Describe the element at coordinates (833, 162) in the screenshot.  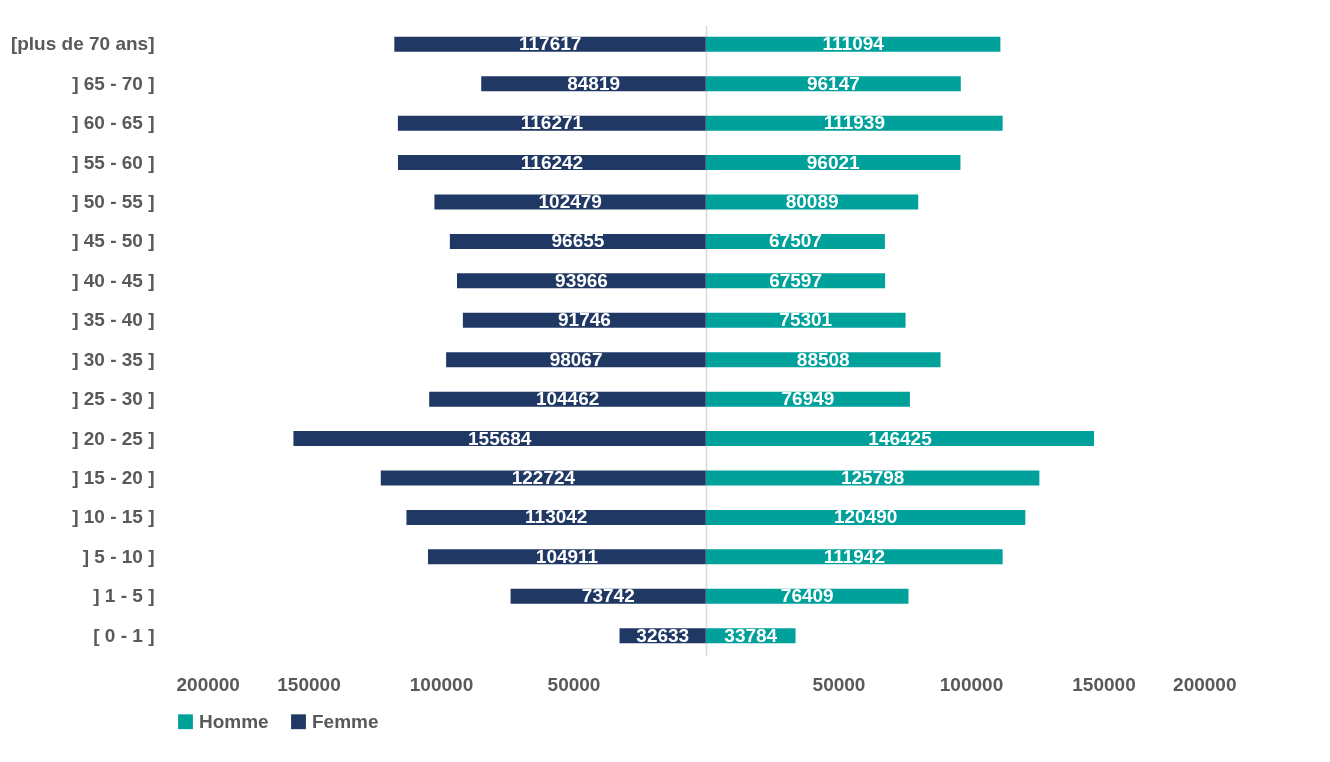
I see `data-label: 96021` at that location.